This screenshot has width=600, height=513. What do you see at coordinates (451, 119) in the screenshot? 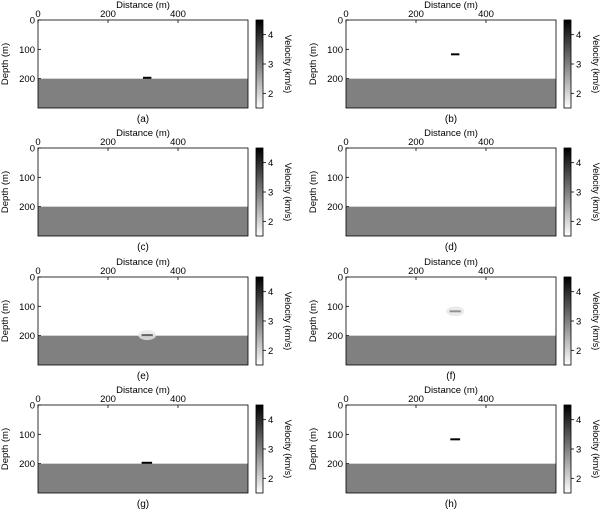
I see `panel-label: (b)` at bounding box center [451, 119].